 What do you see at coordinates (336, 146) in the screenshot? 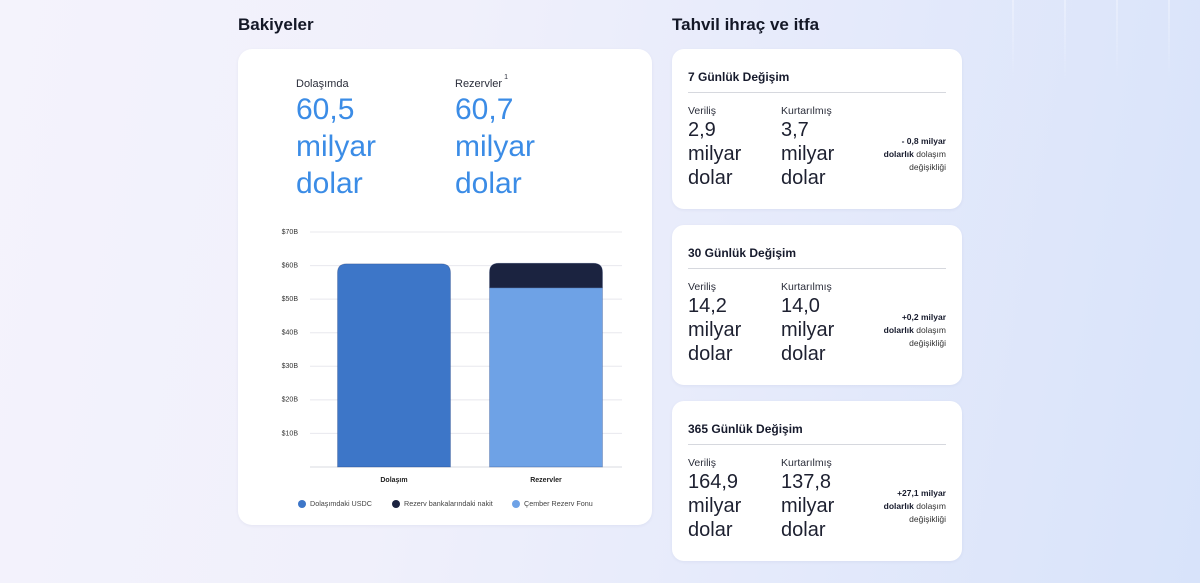
I see `circulation-value: 60,5 milyar dolar` at bounding box center [336, 146].